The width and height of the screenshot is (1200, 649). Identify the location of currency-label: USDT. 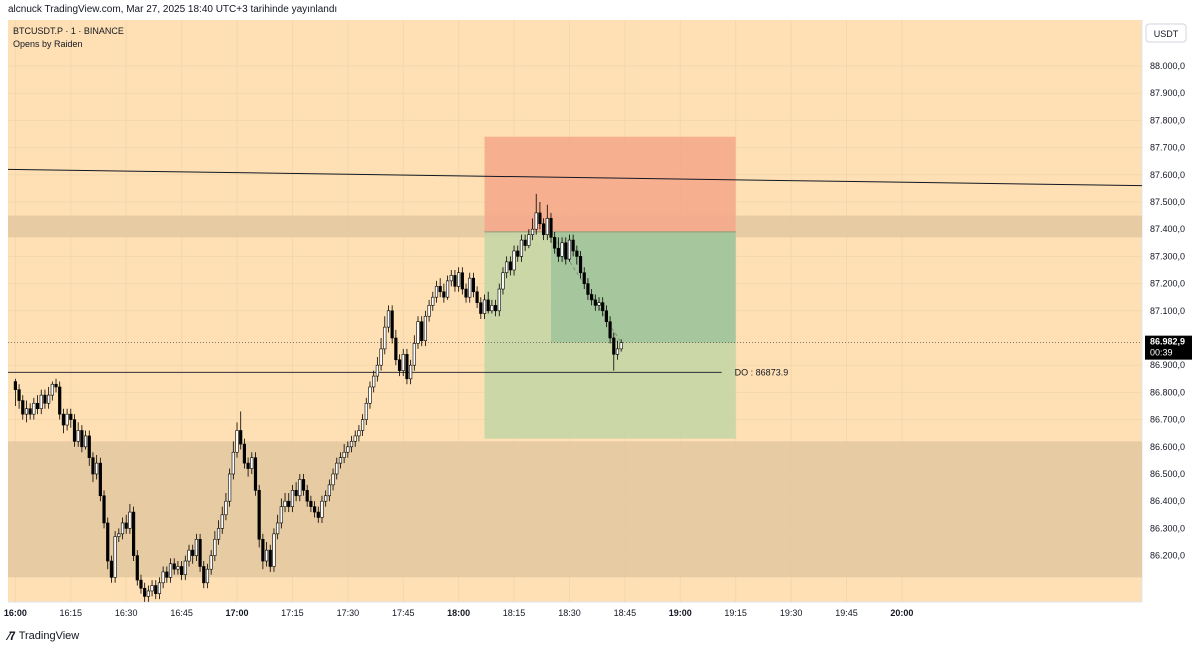
(1166, 34).